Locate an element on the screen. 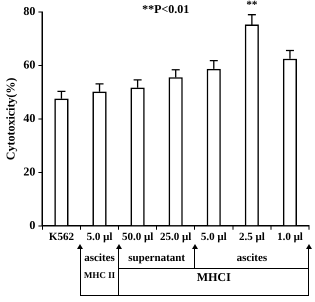 The width and height of the screenshot is (315, 302). x-tick-label: 2.5 μl is located at coordinates (251, 237).